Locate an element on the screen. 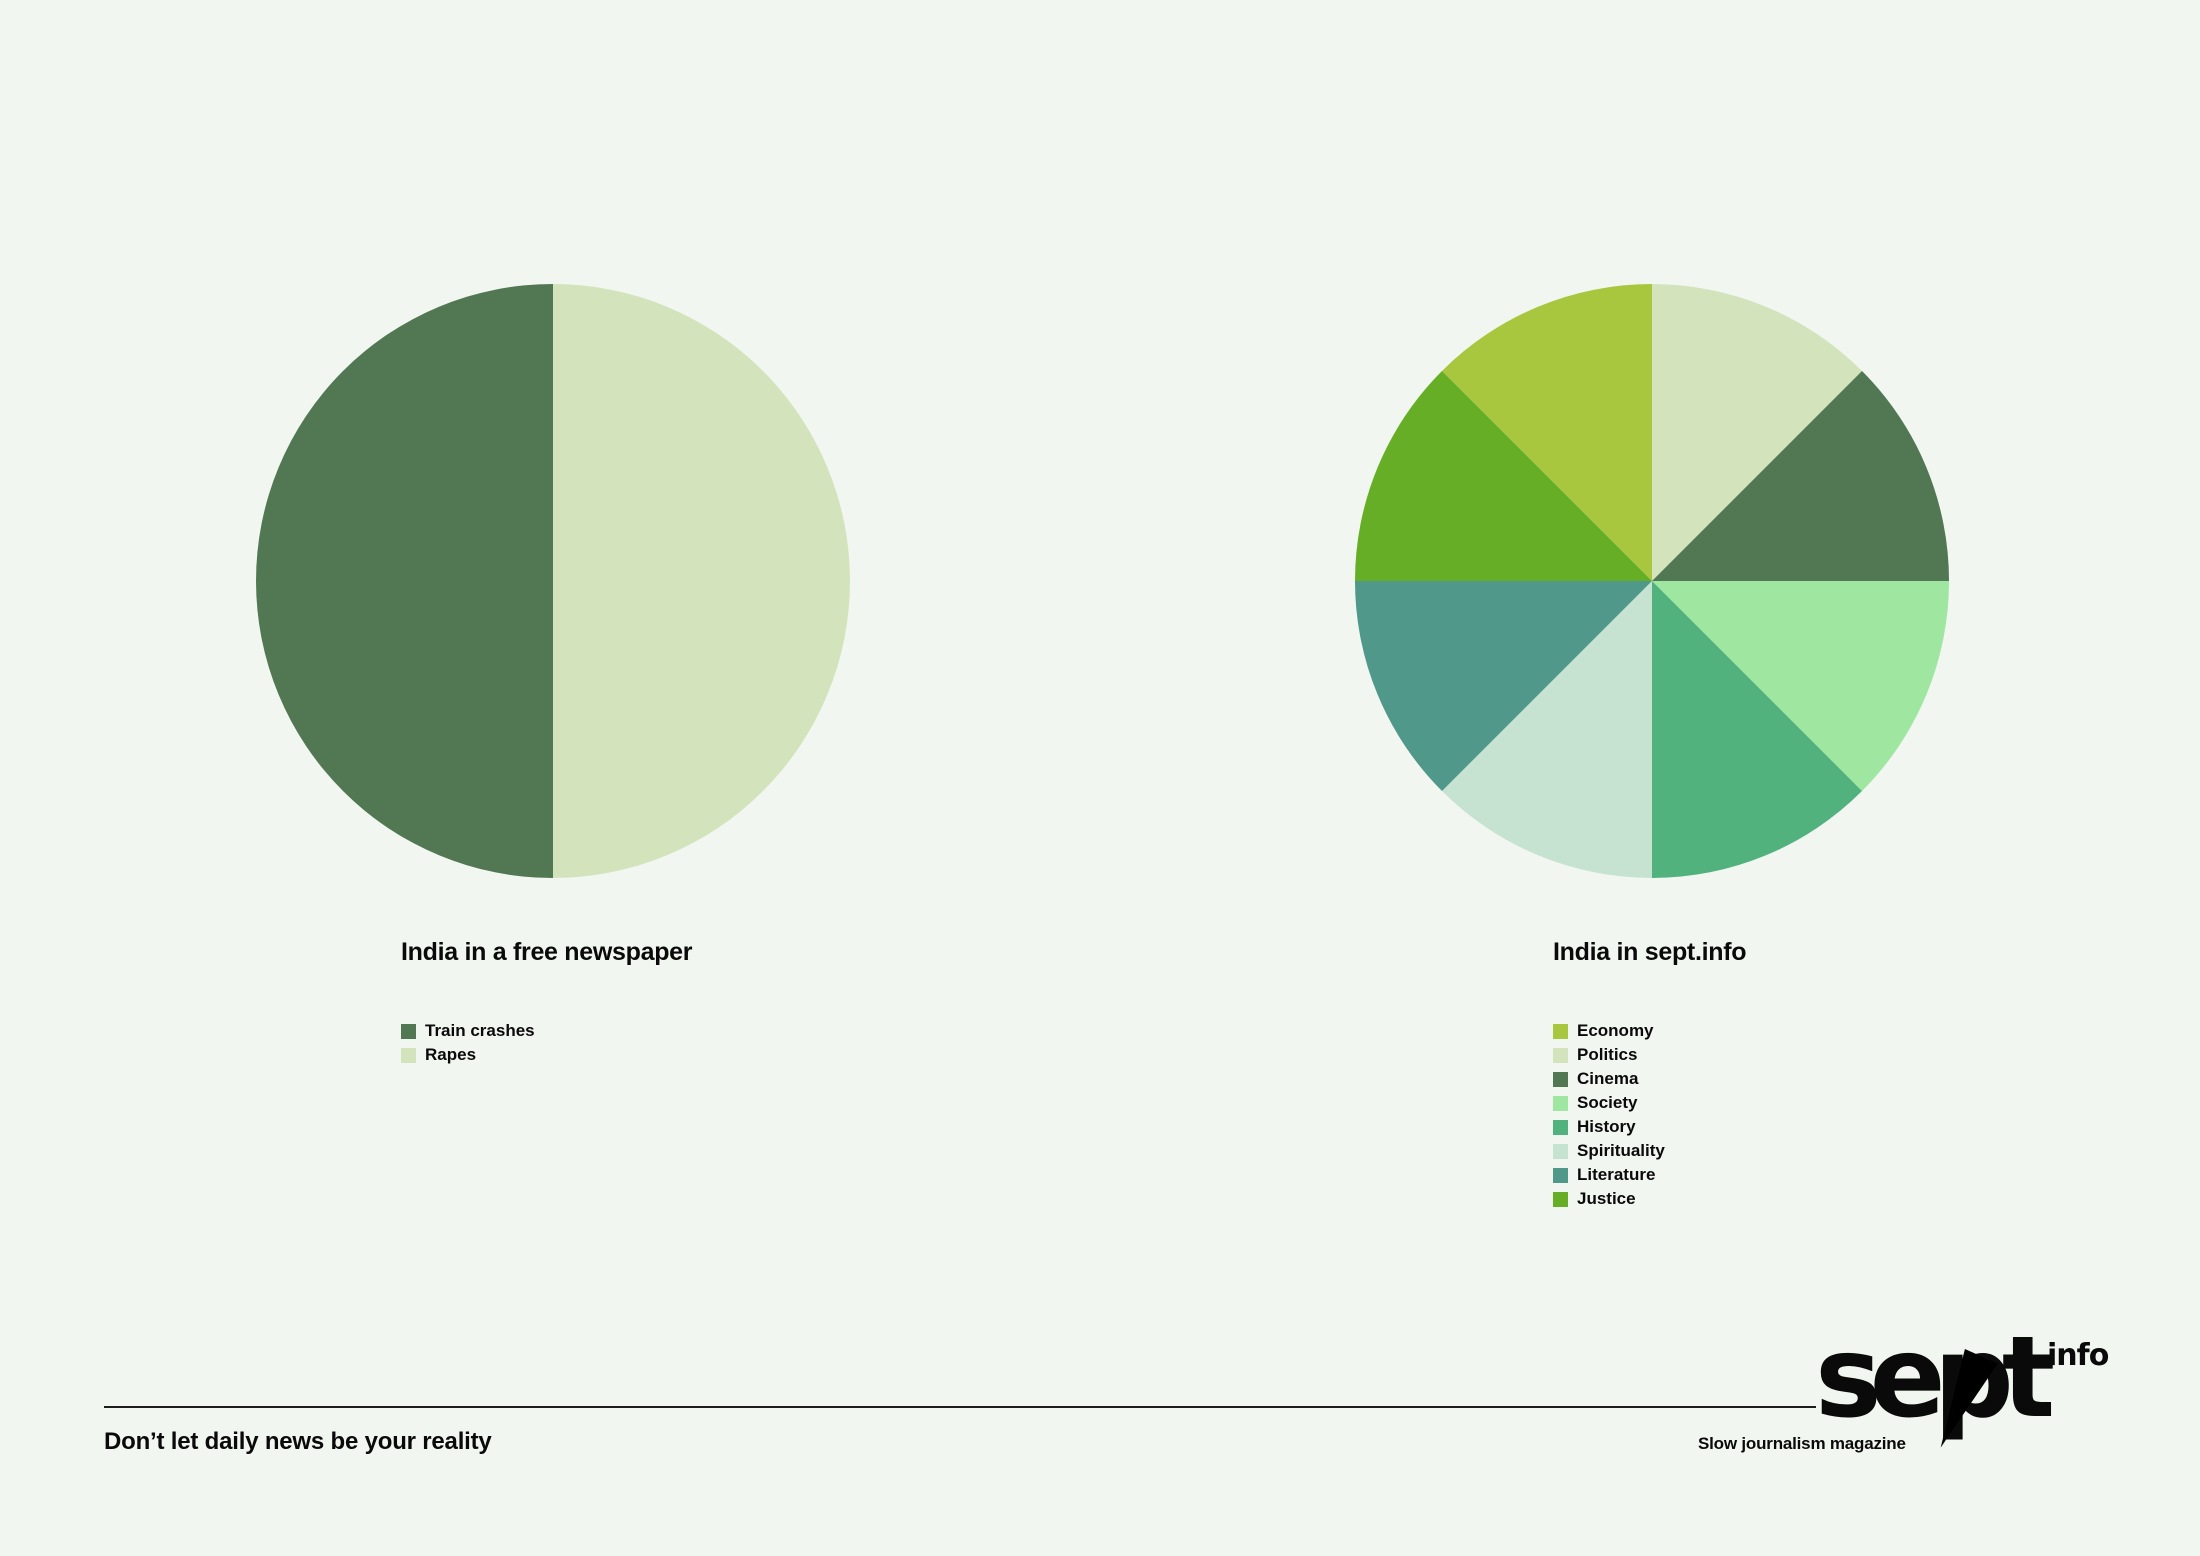 The width and height of the screenshot is (2200, 1556). chart-title-sept-info: India in sept.info is located at coordinates (1650, 952).